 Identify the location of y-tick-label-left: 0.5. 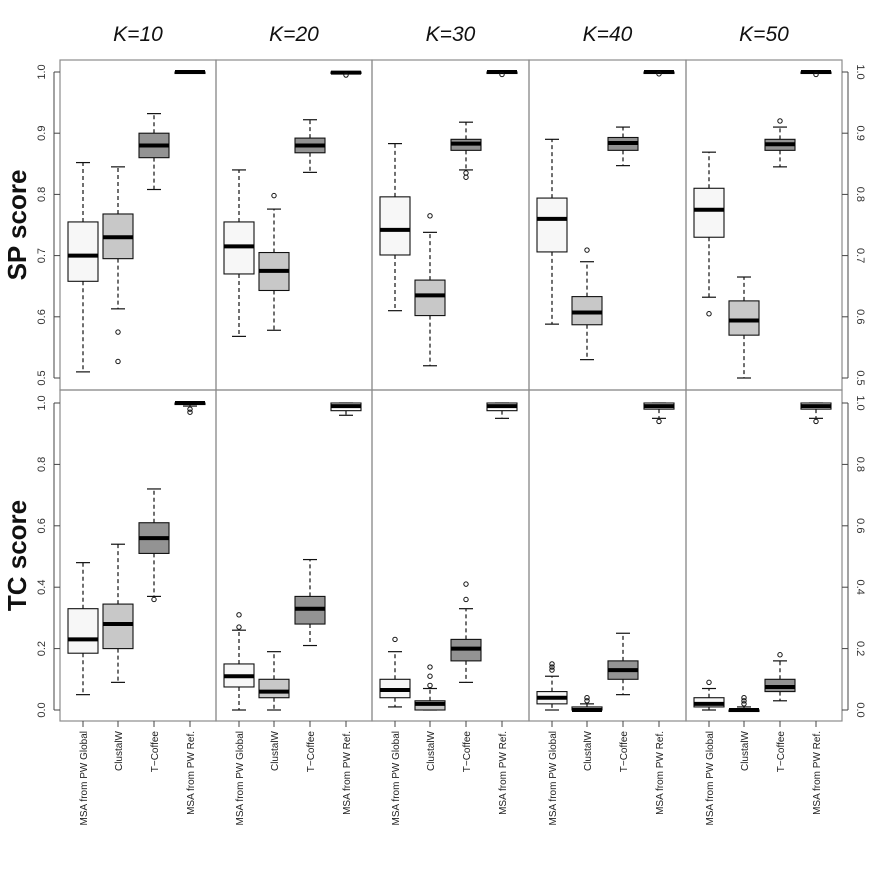
(42, 377).